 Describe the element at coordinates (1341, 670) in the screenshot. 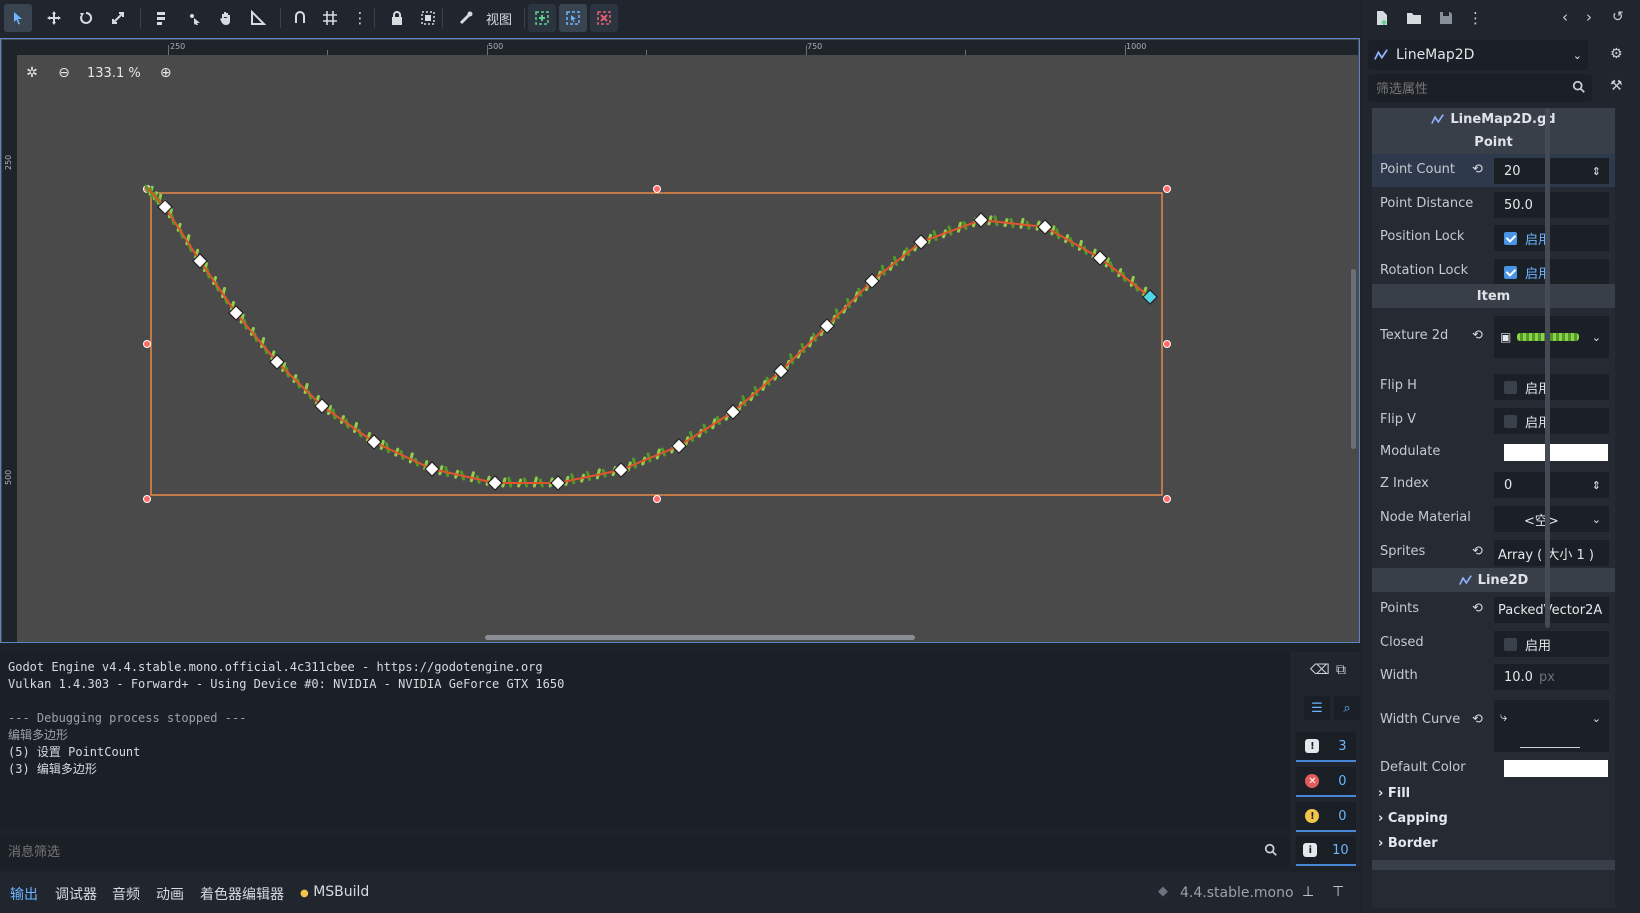

I see `copy-log-icon: ⧉` at that location.